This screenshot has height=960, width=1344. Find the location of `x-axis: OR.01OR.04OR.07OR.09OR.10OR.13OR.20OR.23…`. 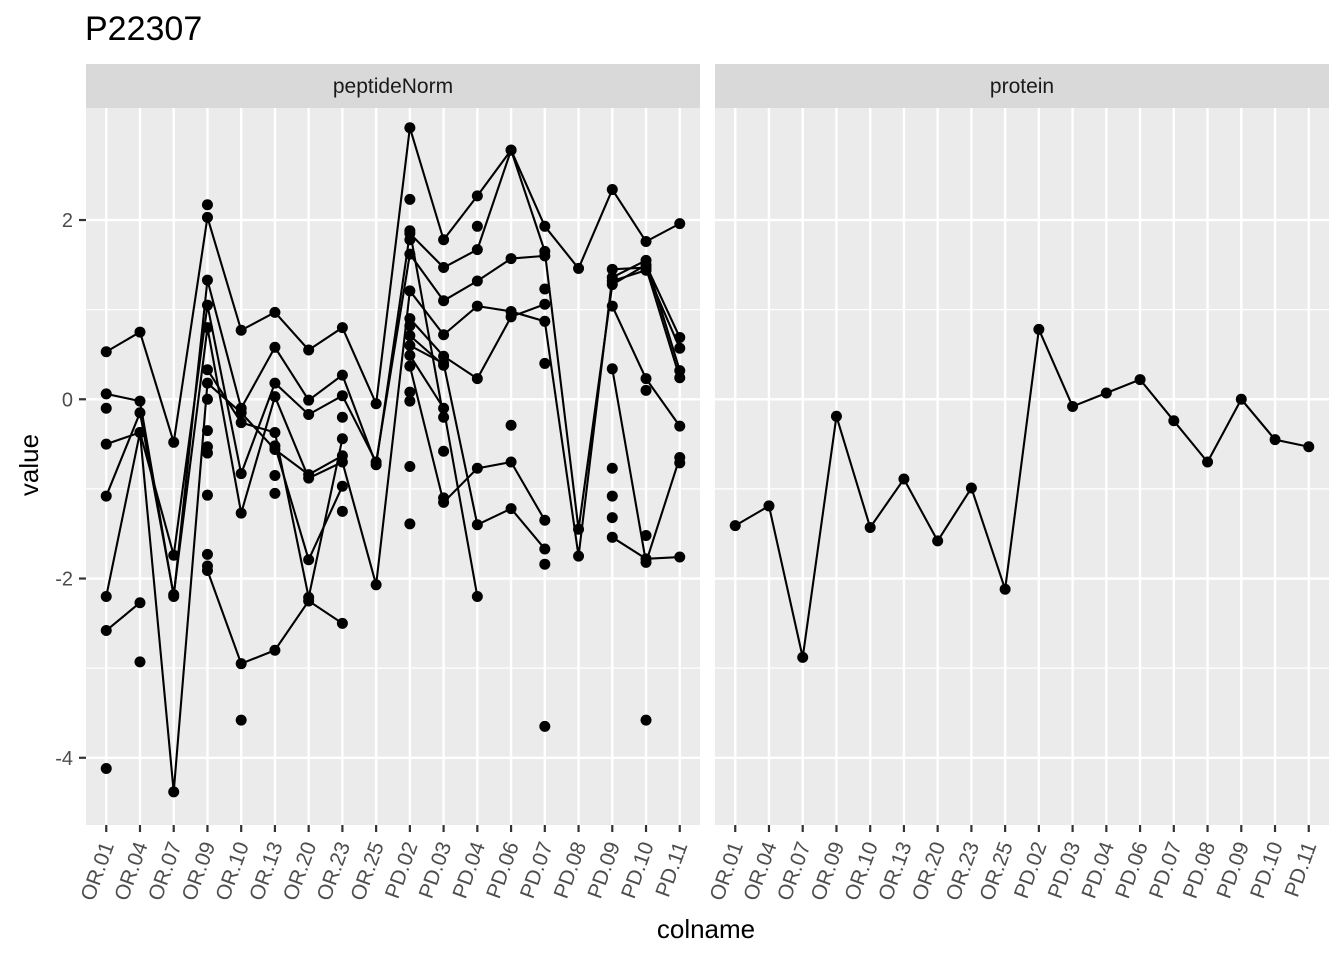

x-axis: OR.01OR.04OR.07OR.09OR.10OR.13OR.20OR.23… is located at coordinates (699, 864).